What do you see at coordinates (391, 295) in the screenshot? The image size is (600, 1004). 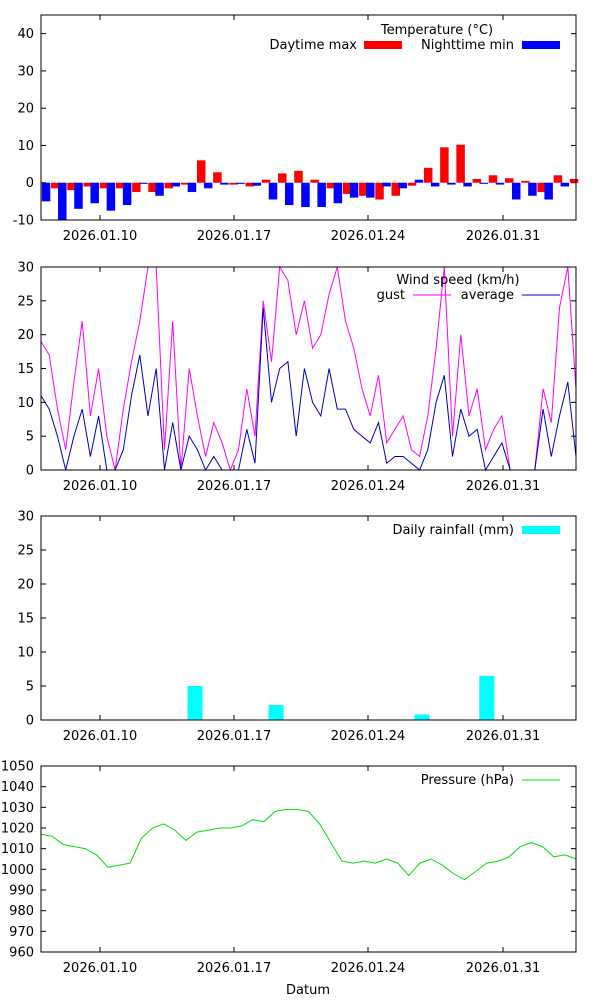 I see `legend-label: gust` at bounding box center [391, 295].